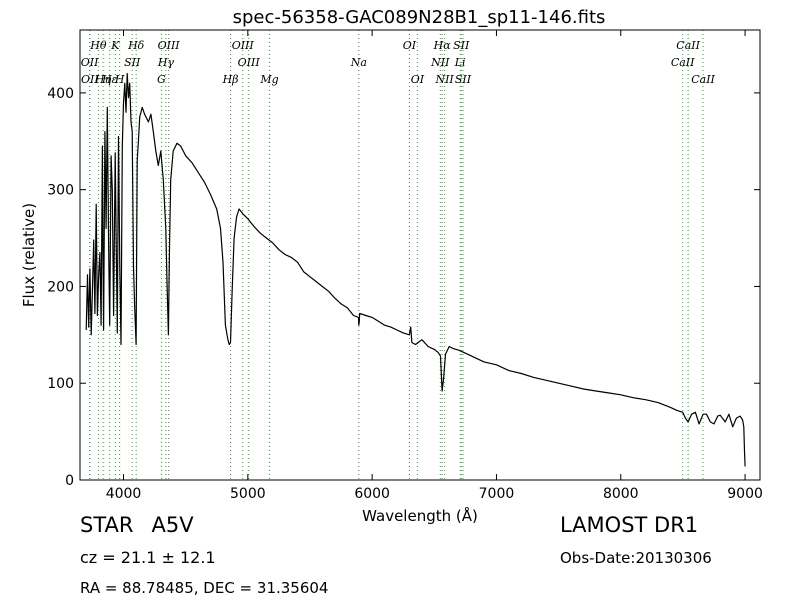 The height and width of the screenshot is (600, 800). I want to click on coordinates-label: RA = 88.78485, DEC = 31.35604, so click(204, 588).